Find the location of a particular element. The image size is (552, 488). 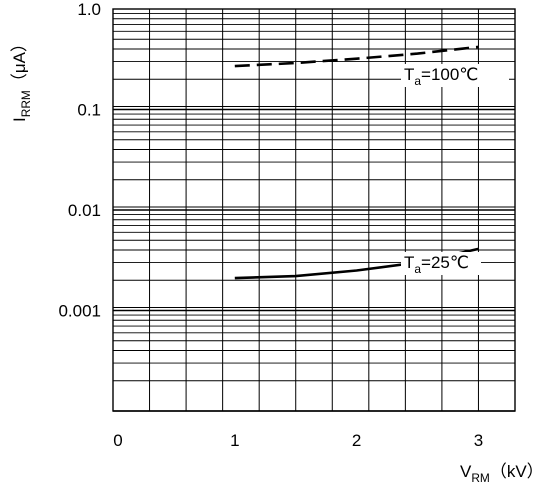

y-axis-label: IRRM（μA） is located at coordinates (21, 78).